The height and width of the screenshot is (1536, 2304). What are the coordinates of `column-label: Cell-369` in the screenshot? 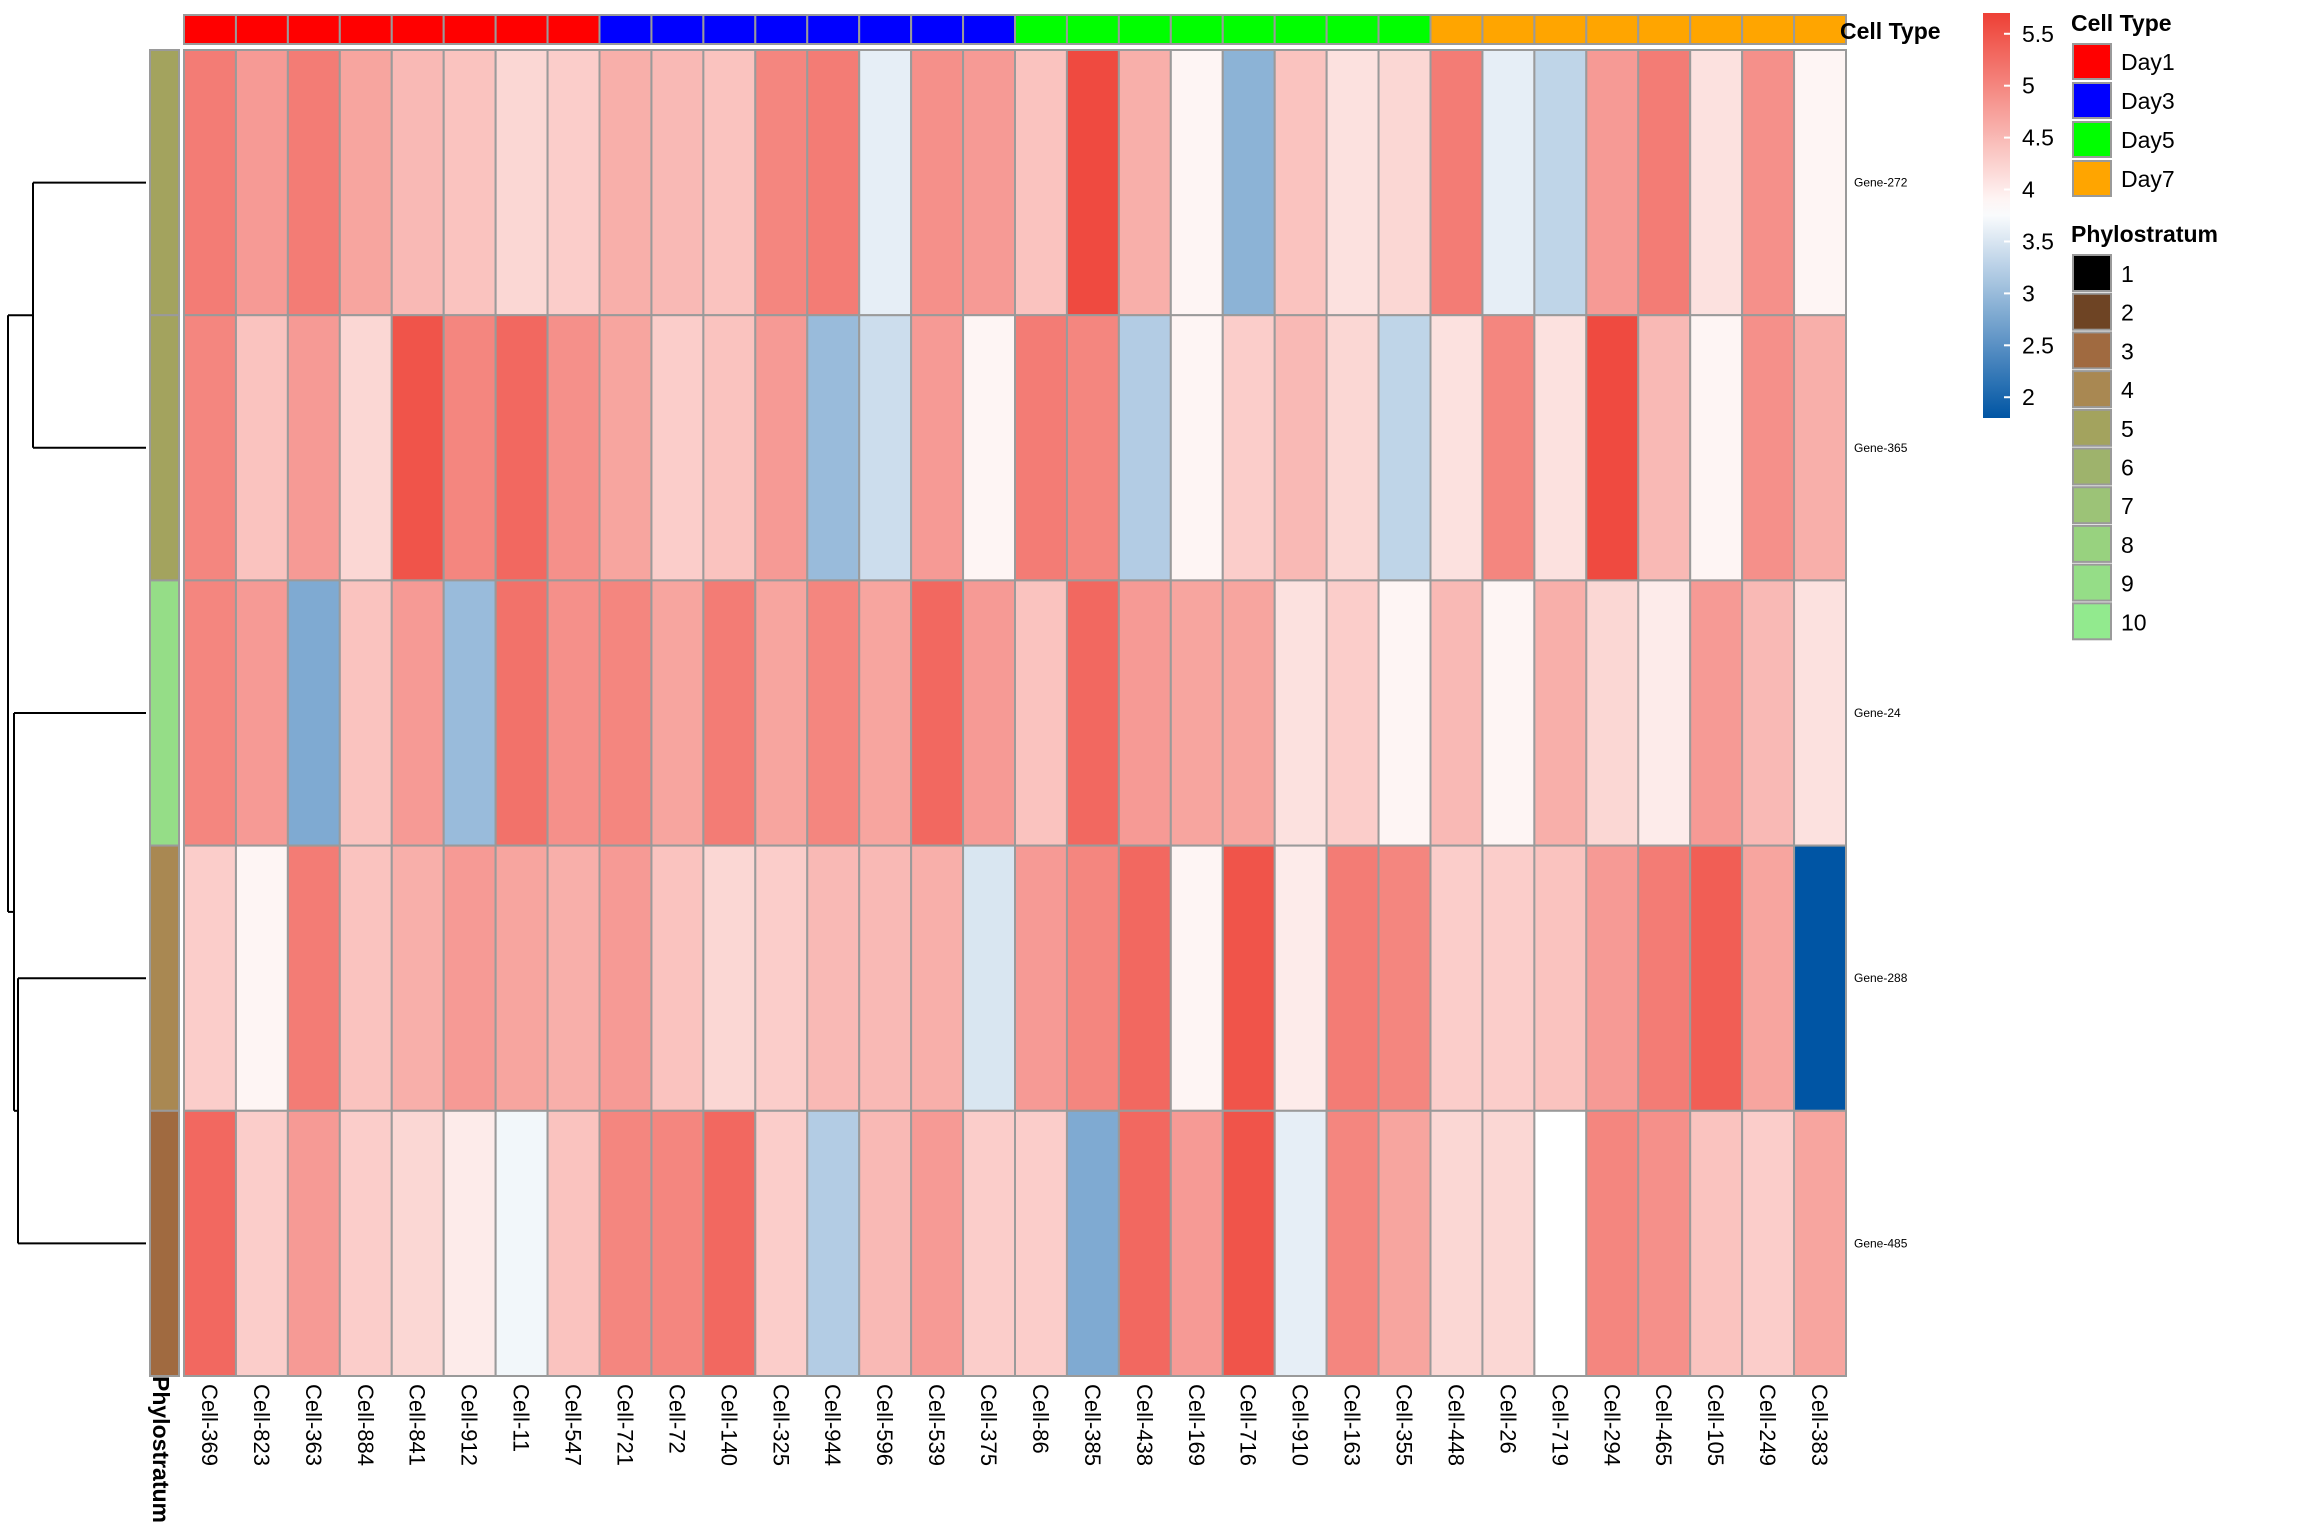 It's located at (209, 1425).